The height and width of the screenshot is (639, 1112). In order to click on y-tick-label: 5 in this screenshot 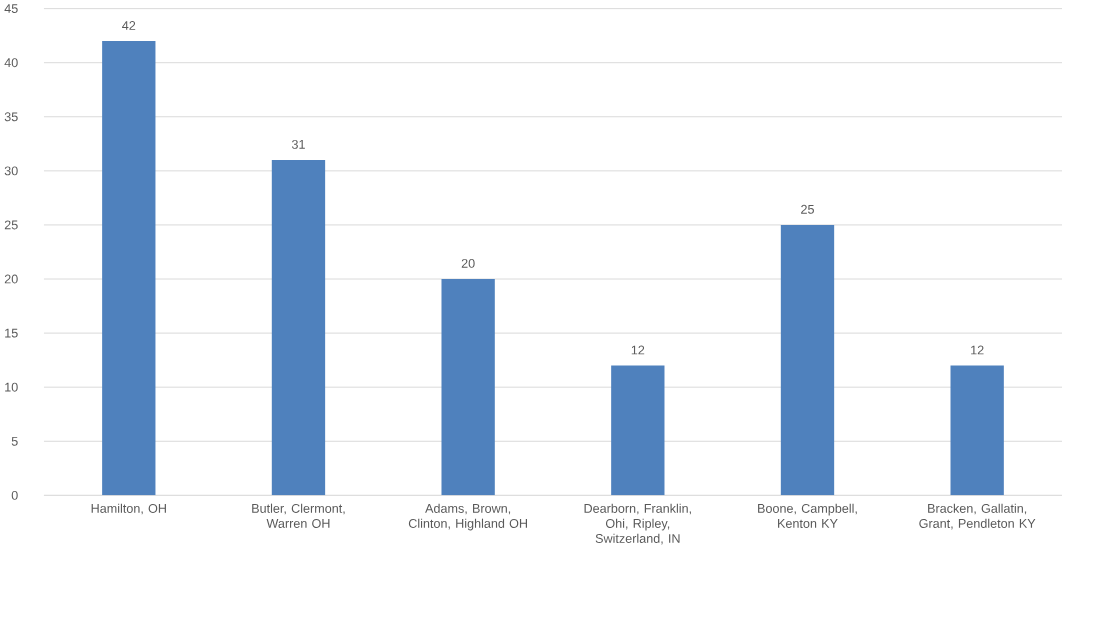, I will do `click(14, 441)`.